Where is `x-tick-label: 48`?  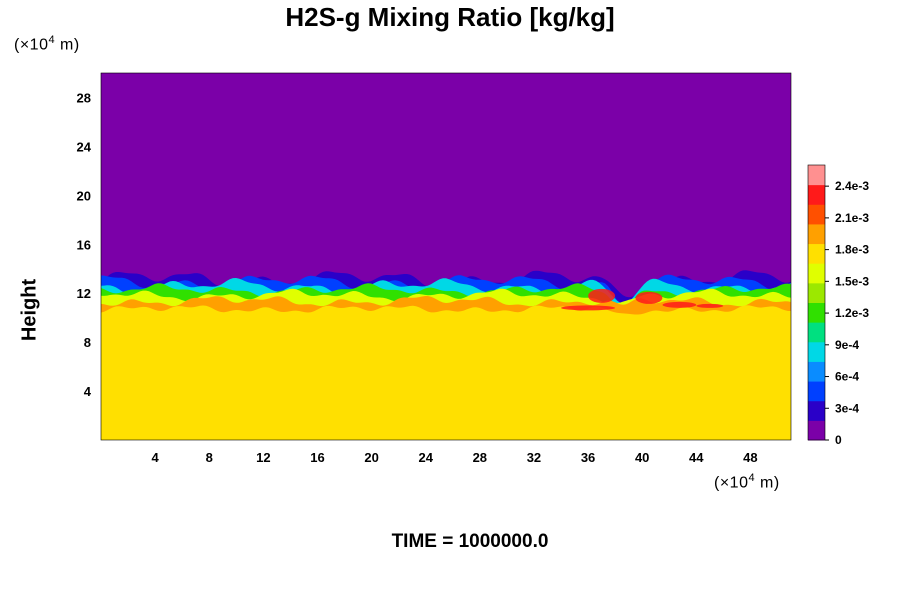
x-tick-label: 48 is located at coordinates (750, 457).